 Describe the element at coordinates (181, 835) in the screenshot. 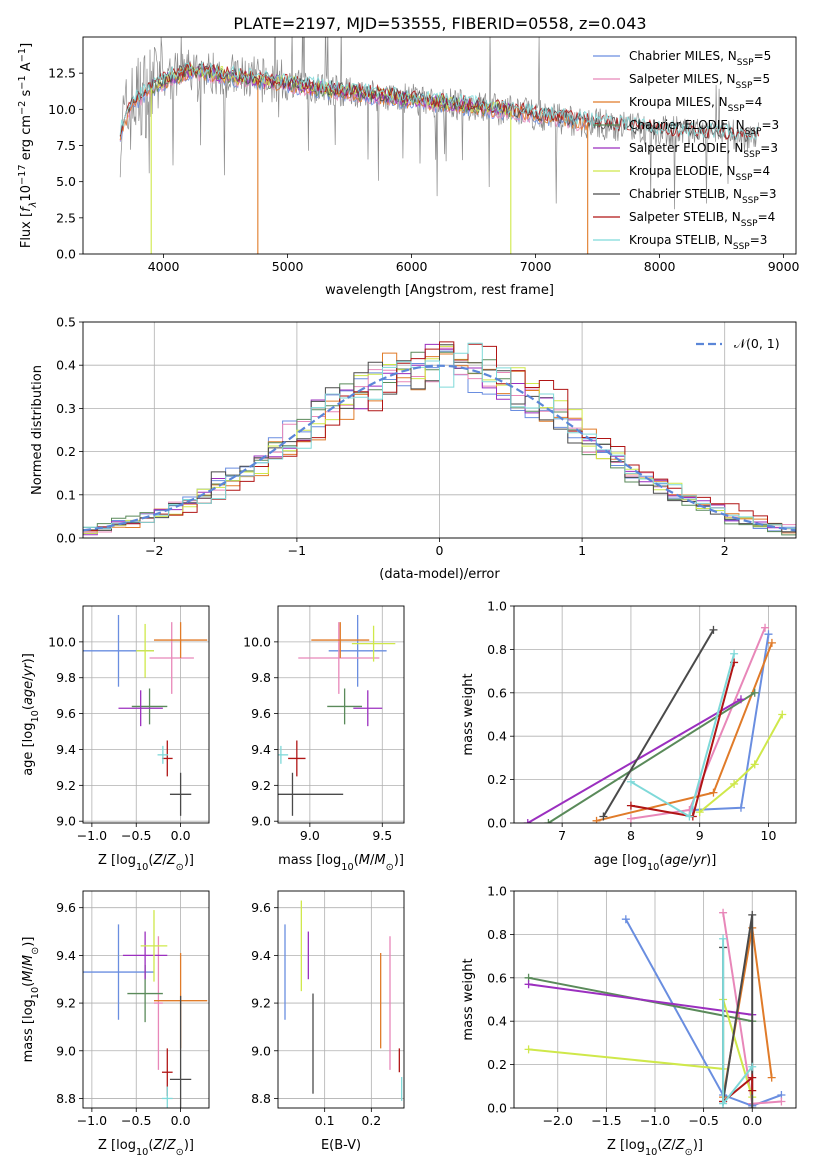

I see `x-tick-label: 0.0` at that location.